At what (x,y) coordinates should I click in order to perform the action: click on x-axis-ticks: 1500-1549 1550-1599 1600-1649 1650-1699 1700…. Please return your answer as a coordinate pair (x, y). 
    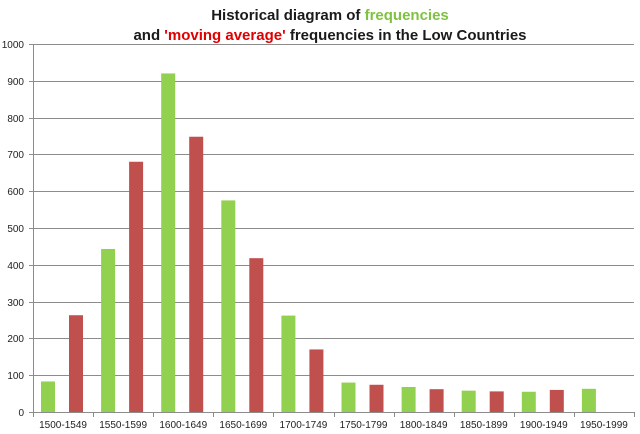
    Looking at the image, I should click on (334, 421).